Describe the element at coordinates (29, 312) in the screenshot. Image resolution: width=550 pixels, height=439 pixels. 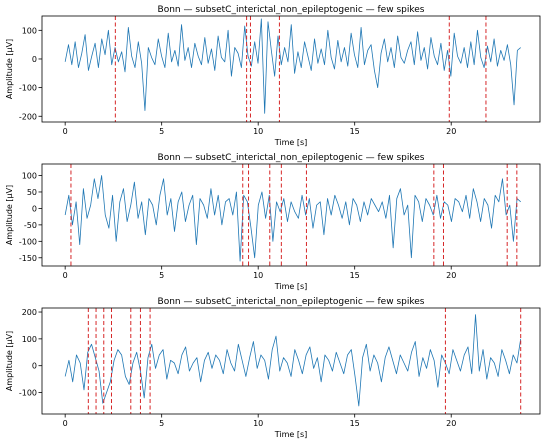
I see `y-tick-label: 200` at that location.